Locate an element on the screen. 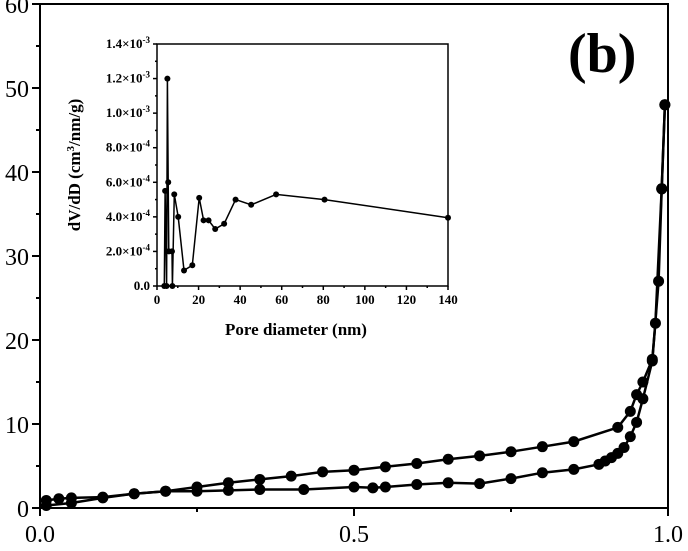  y-tick-label: 50 is located at coordinates (17, 90).